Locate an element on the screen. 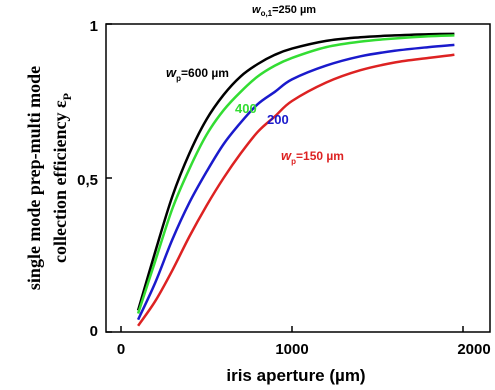 This screenshot has width=495, height=390. series-label-600: wp=600 µm is located at coordinates (197, 74).